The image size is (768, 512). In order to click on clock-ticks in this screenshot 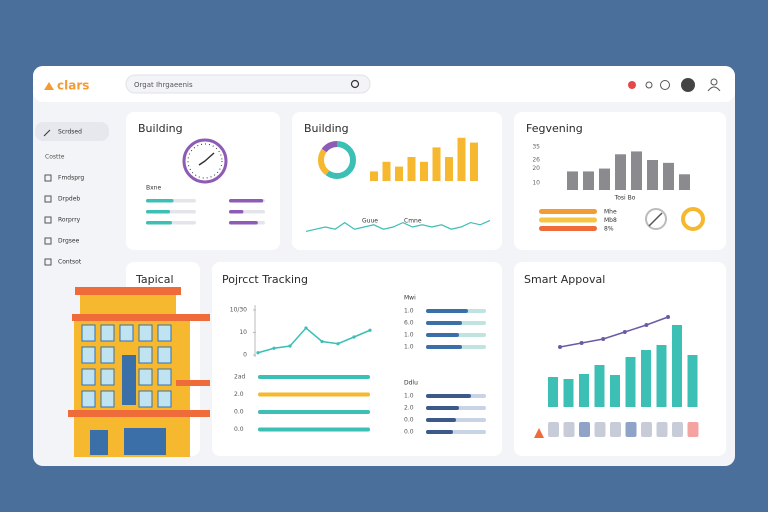, I will do `click(205, 161)`.